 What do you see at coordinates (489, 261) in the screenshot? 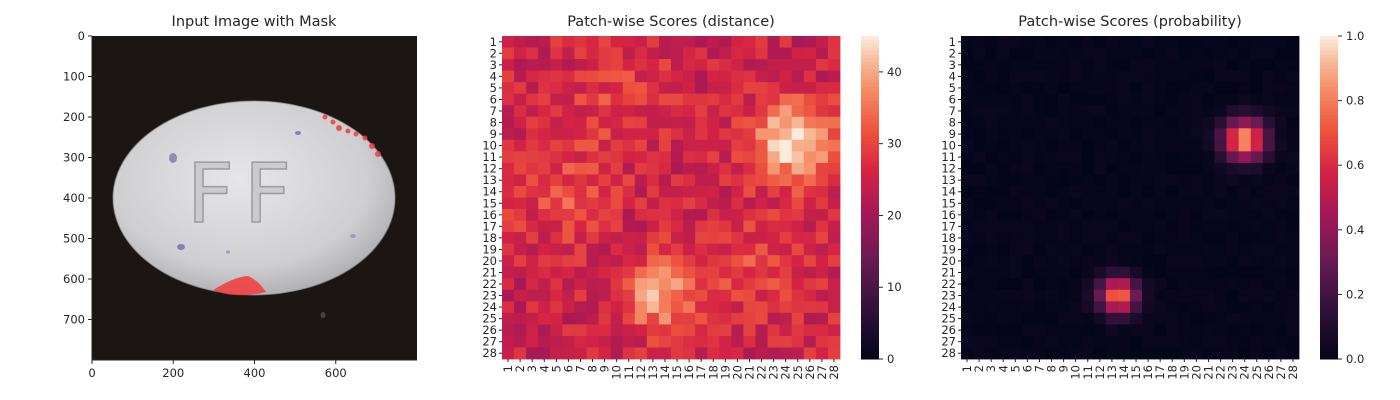
I see `y-tick-label: 20` at bounding box center [489, 261].